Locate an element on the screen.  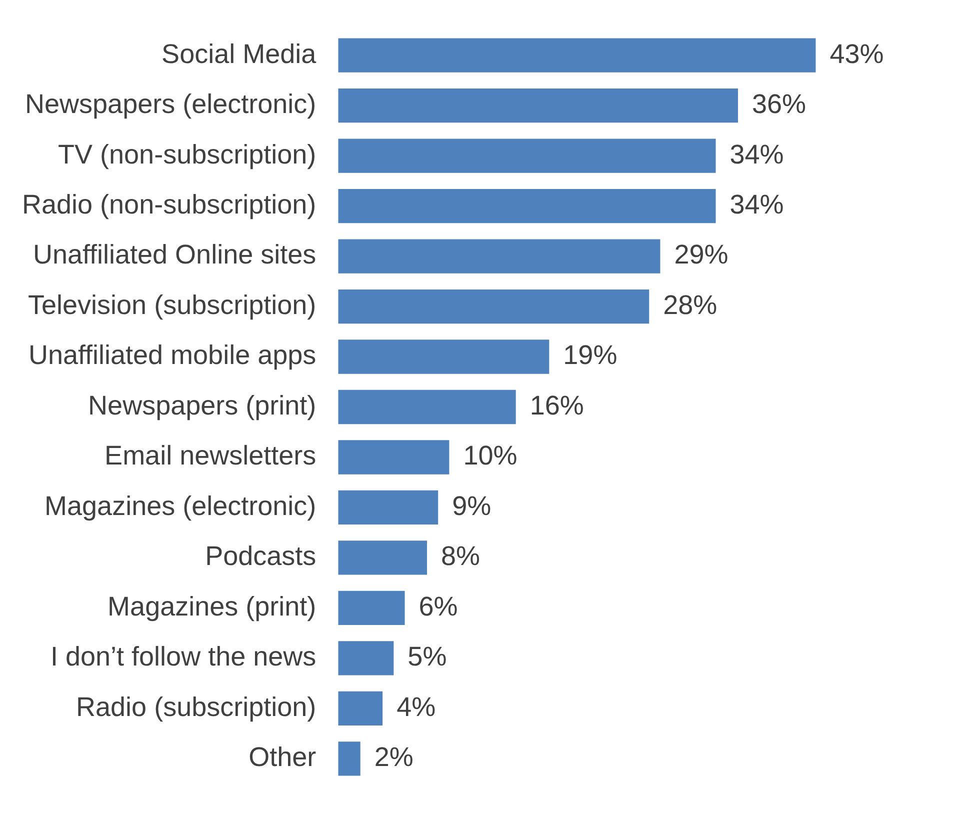
data-label: 6% is located at coordinates (438, 606).